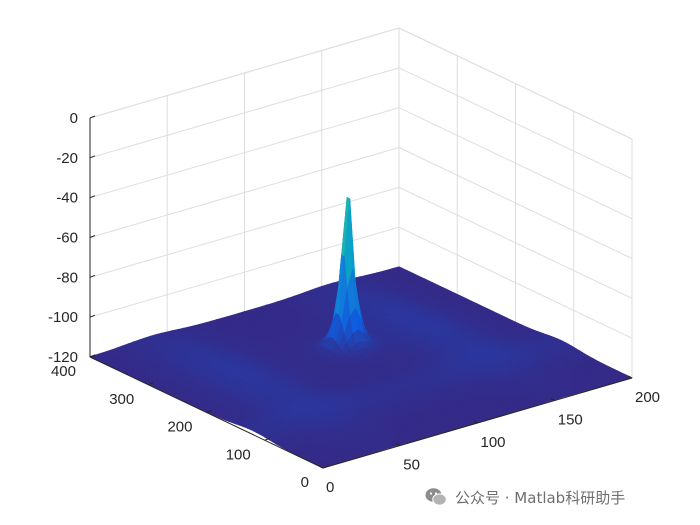  I want to click on watermark-text: 公众号 · Matlab科研助手, so click(540, 497).